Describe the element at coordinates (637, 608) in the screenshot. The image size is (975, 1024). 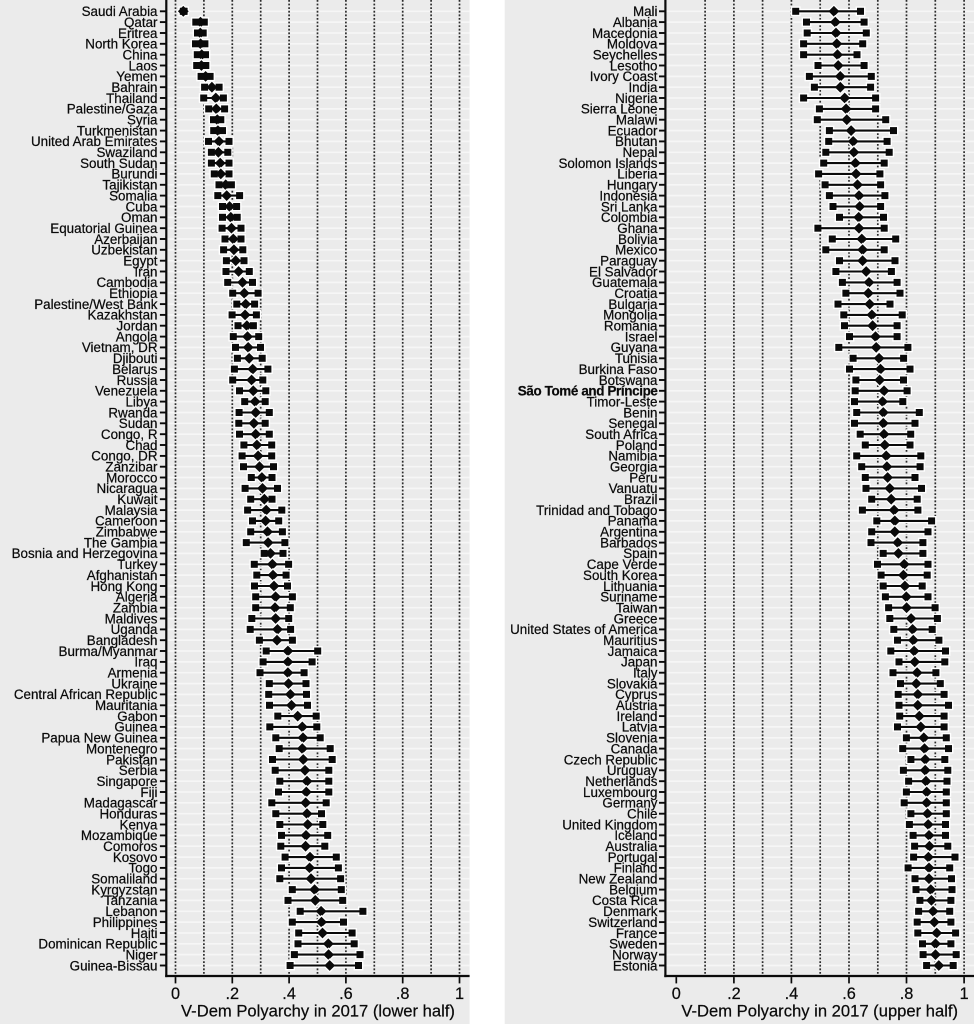
I see `svg-text: Taiwan` at that location.